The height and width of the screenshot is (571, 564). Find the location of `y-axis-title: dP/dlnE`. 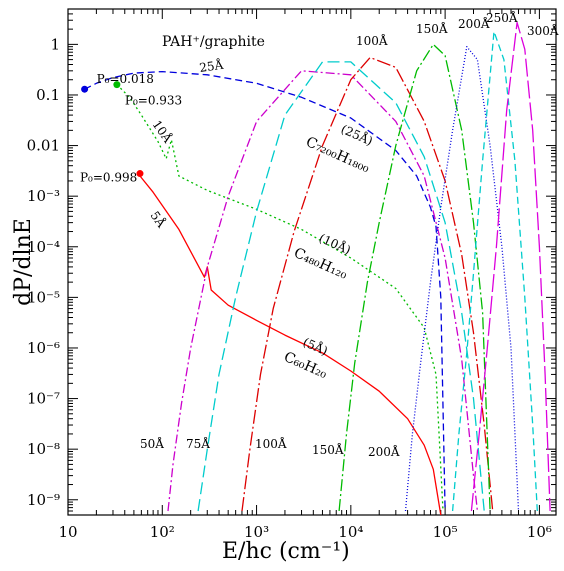

y-axis-title: dP/dlnE is located at coordinates (23, 262).